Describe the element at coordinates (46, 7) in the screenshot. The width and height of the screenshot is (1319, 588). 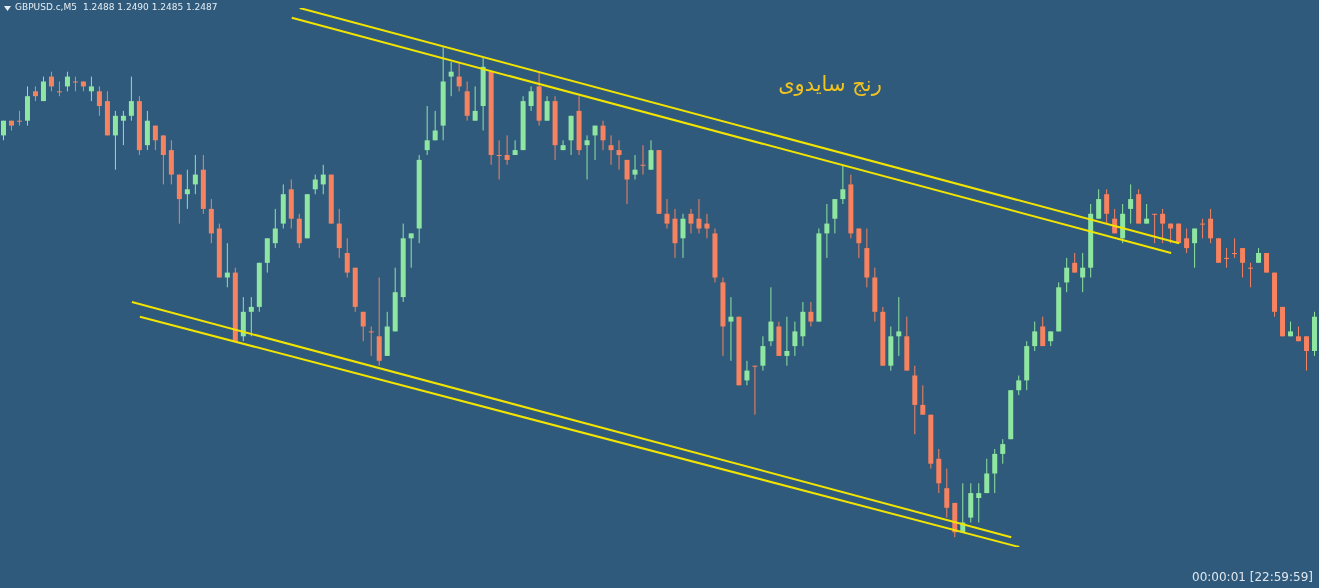
I see `chart-title: GBPUSD.c,M5` at that location.